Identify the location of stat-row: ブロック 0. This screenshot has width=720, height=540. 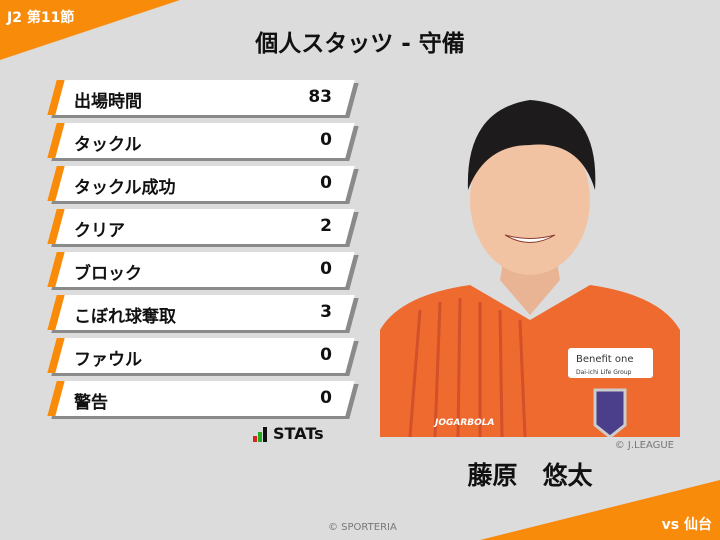
(203, 271).